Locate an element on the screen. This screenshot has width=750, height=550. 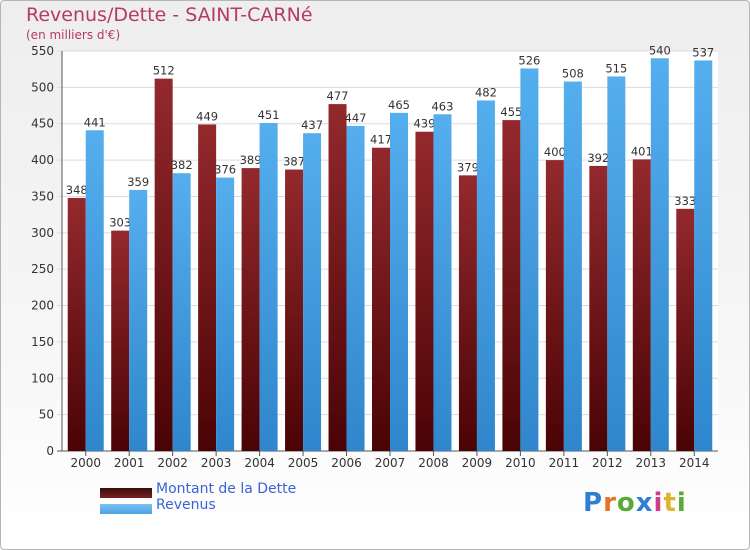
data-label-revenus: 451 is located at coordinates (269, 115).